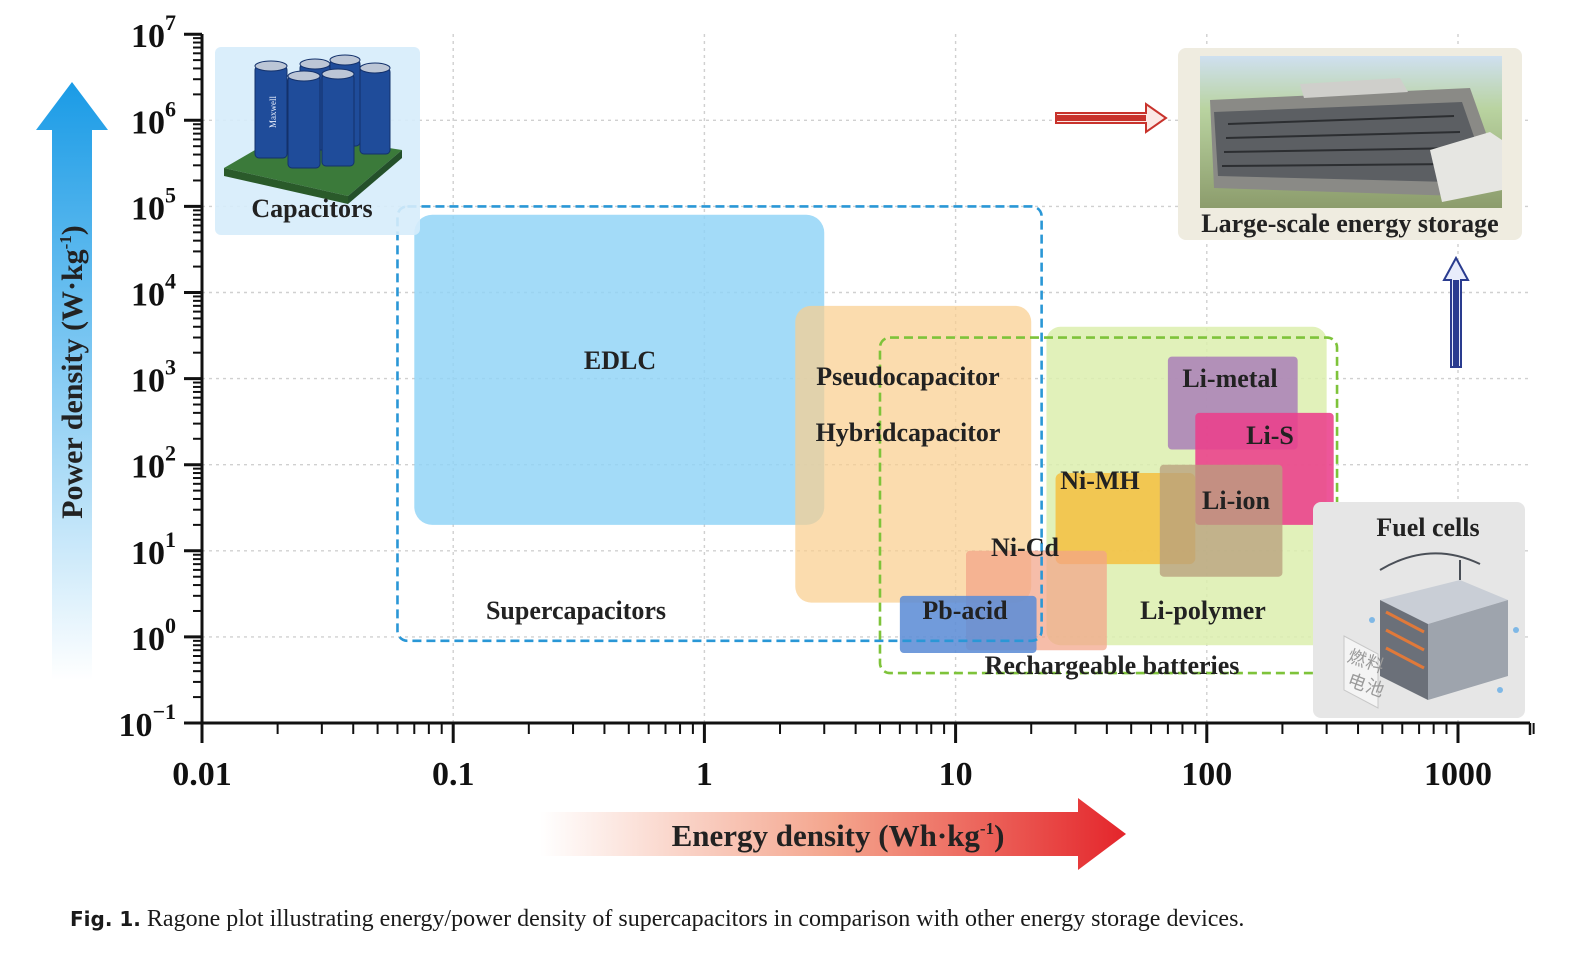 The width and height of the screenshot is (1577, 964). I want to click on y-tick-exponent: 3, so click(170, 367).